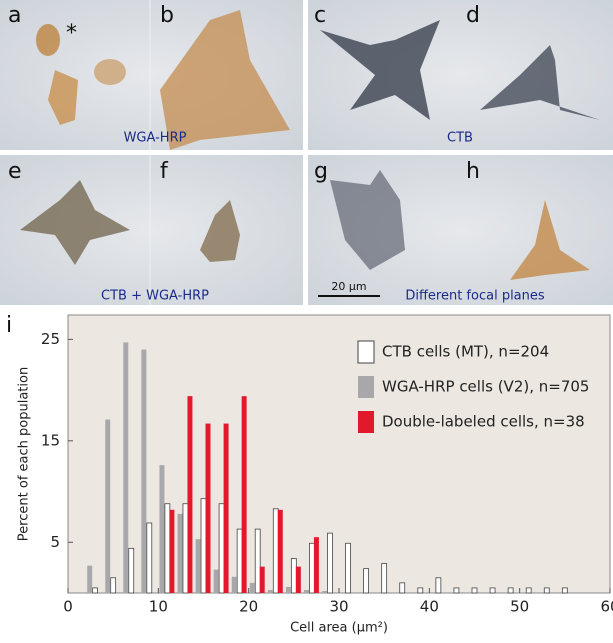 Image resolution: width=613 pixels, height=643 pixels. Describe the element at coordinates (14, 15) in the screenshot. I see `panel-label: a` at that location.